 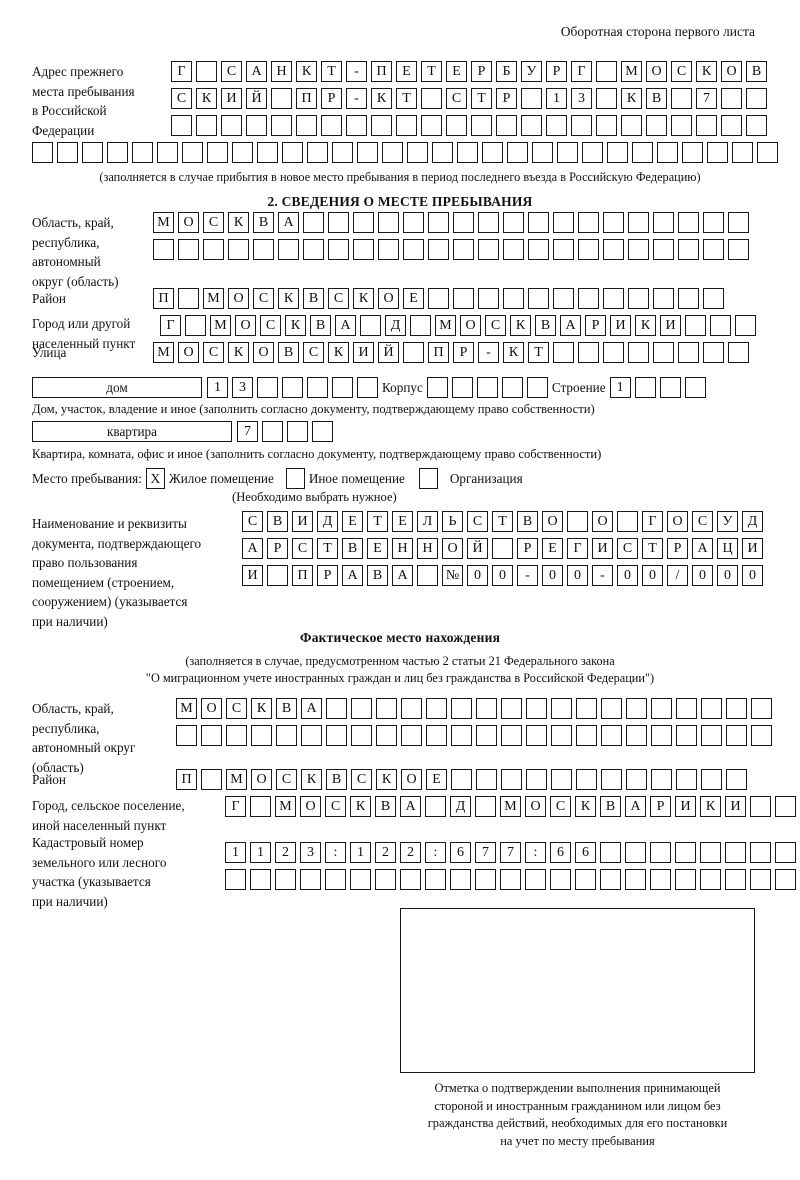 What do you see at coordinates (238, 222) in the screenshot?
I see `region-r1-cell-4: К` at bounding box center [238, 222].